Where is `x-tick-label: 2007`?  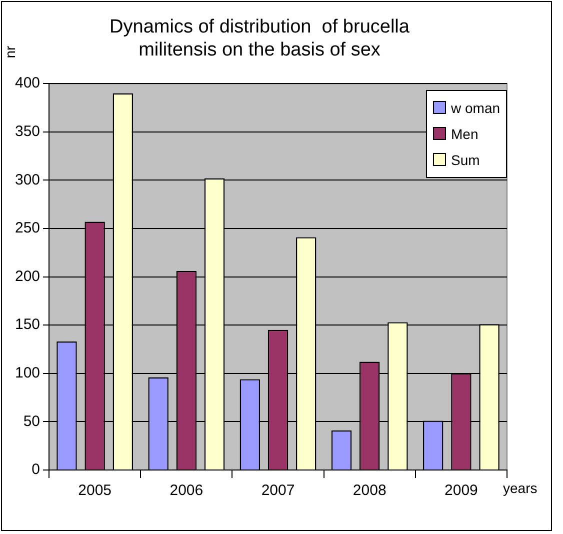
x-tick-label: 2007 is located at coordinates (278, 491).